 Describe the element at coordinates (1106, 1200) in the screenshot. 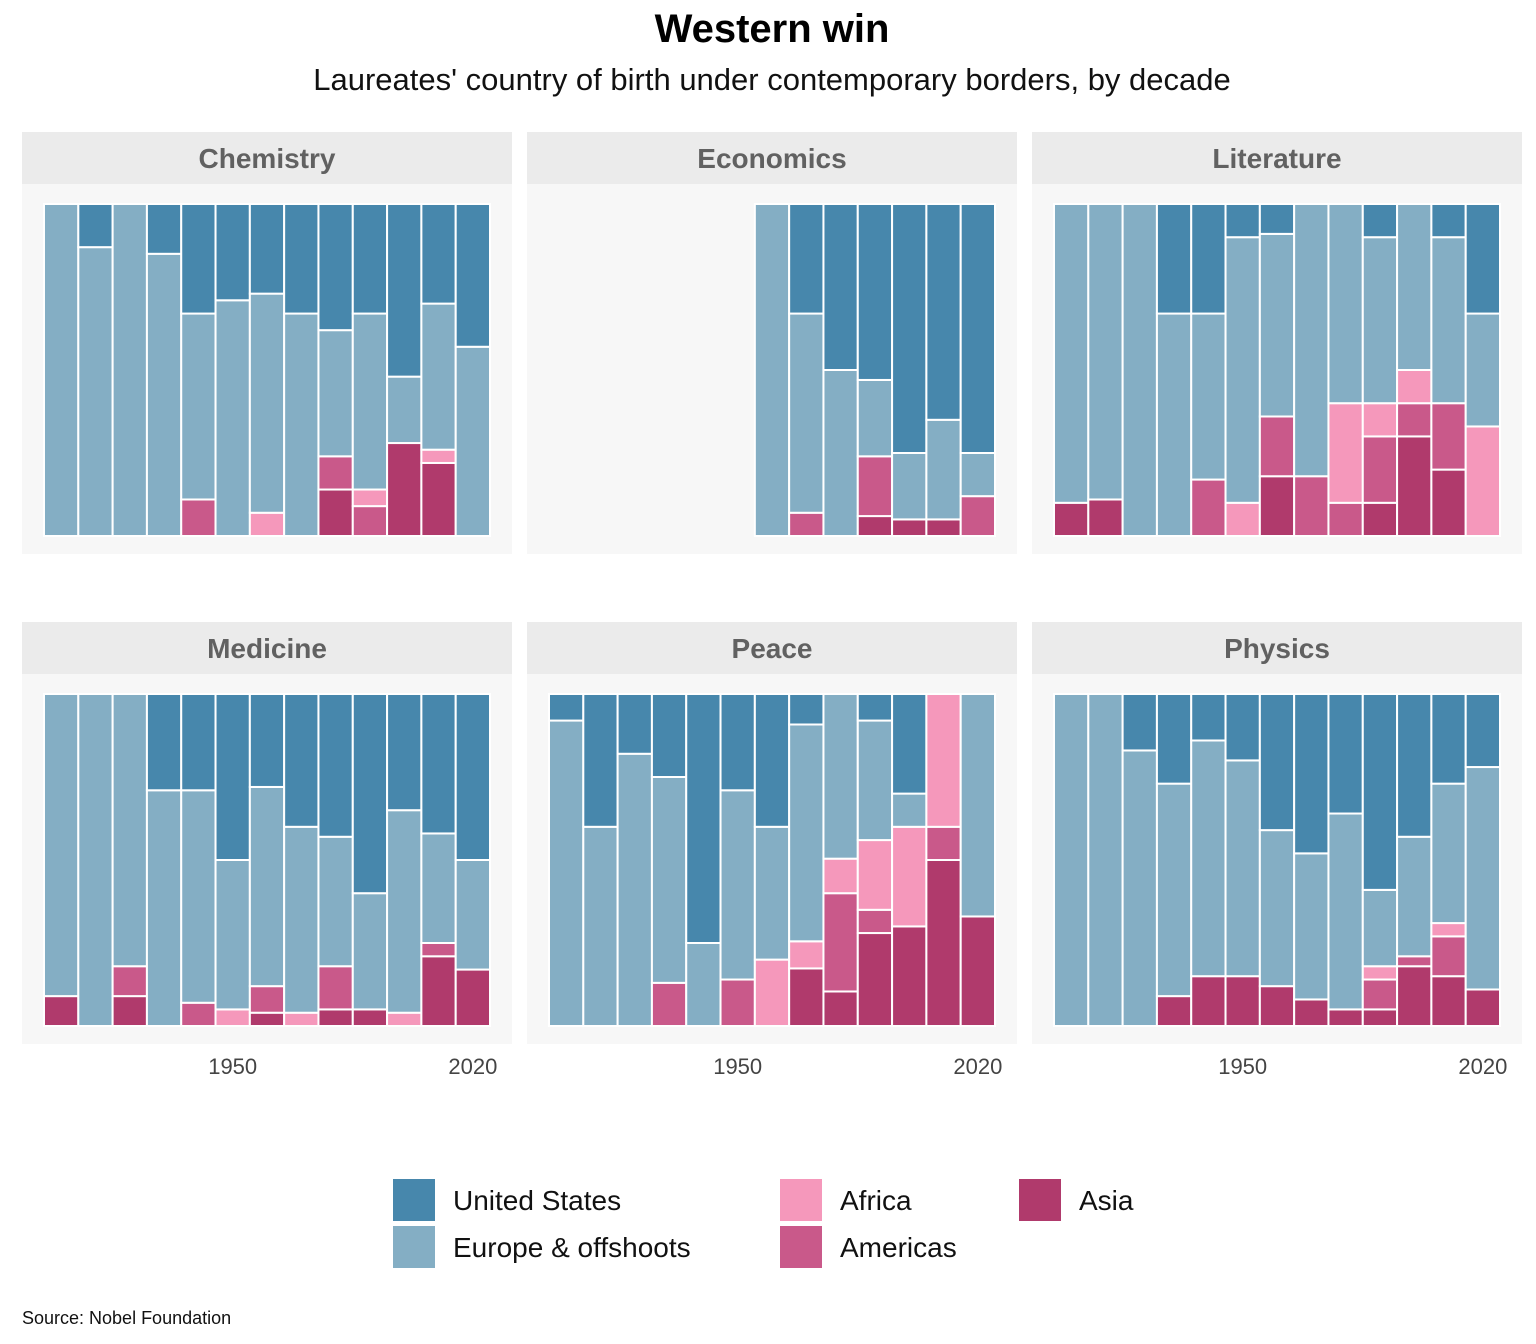

I see `legend-label: Asia` at that location.